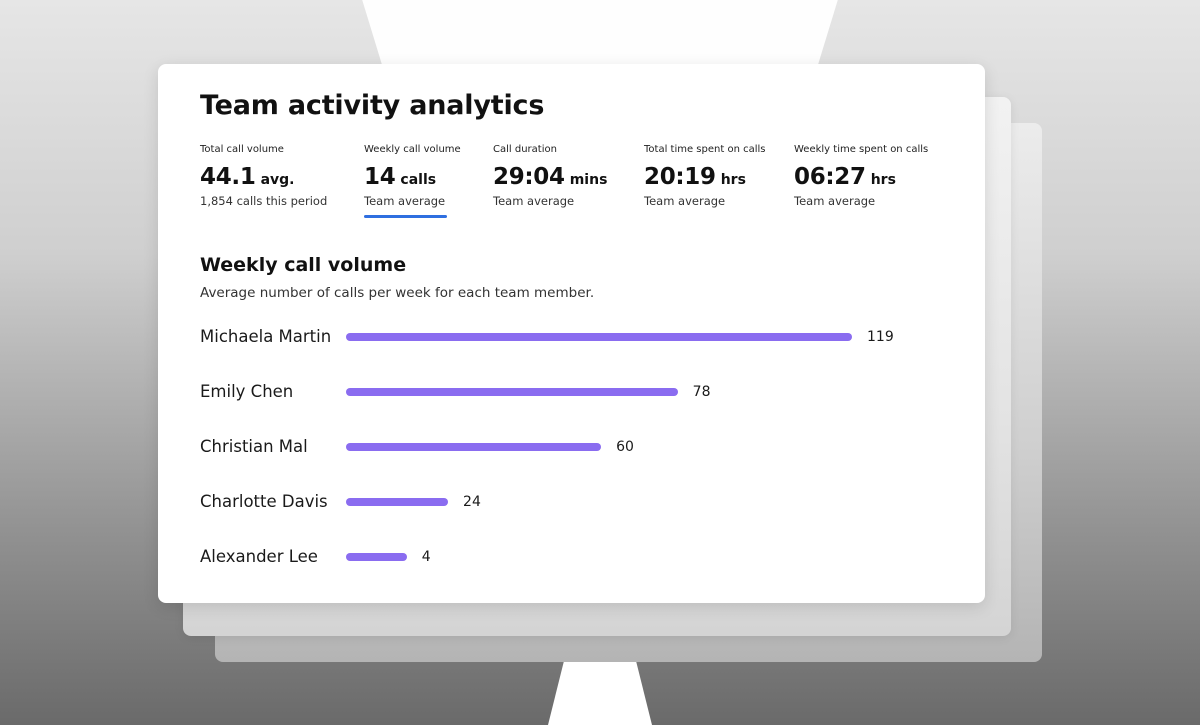 This screenshot has height=725, width=1200. Describe the element at coordinates (264, 201) in the screenshot. I see `stat-subtext: 1,854 calls this period` at that location.